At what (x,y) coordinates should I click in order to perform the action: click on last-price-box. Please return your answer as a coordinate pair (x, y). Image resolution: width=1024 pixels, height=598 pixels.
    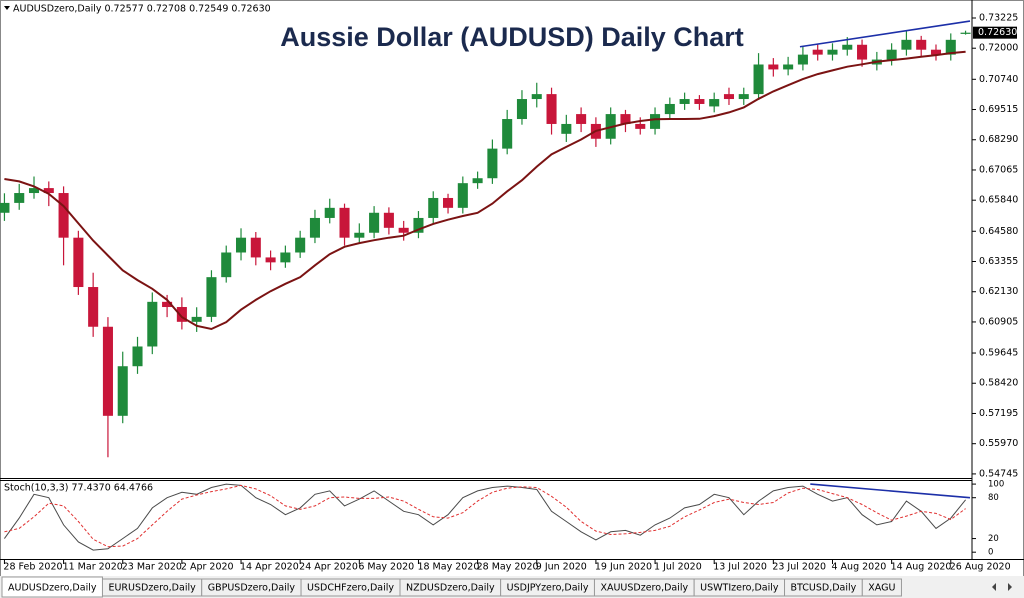
    Looking at the image, I should click on (995, 32).